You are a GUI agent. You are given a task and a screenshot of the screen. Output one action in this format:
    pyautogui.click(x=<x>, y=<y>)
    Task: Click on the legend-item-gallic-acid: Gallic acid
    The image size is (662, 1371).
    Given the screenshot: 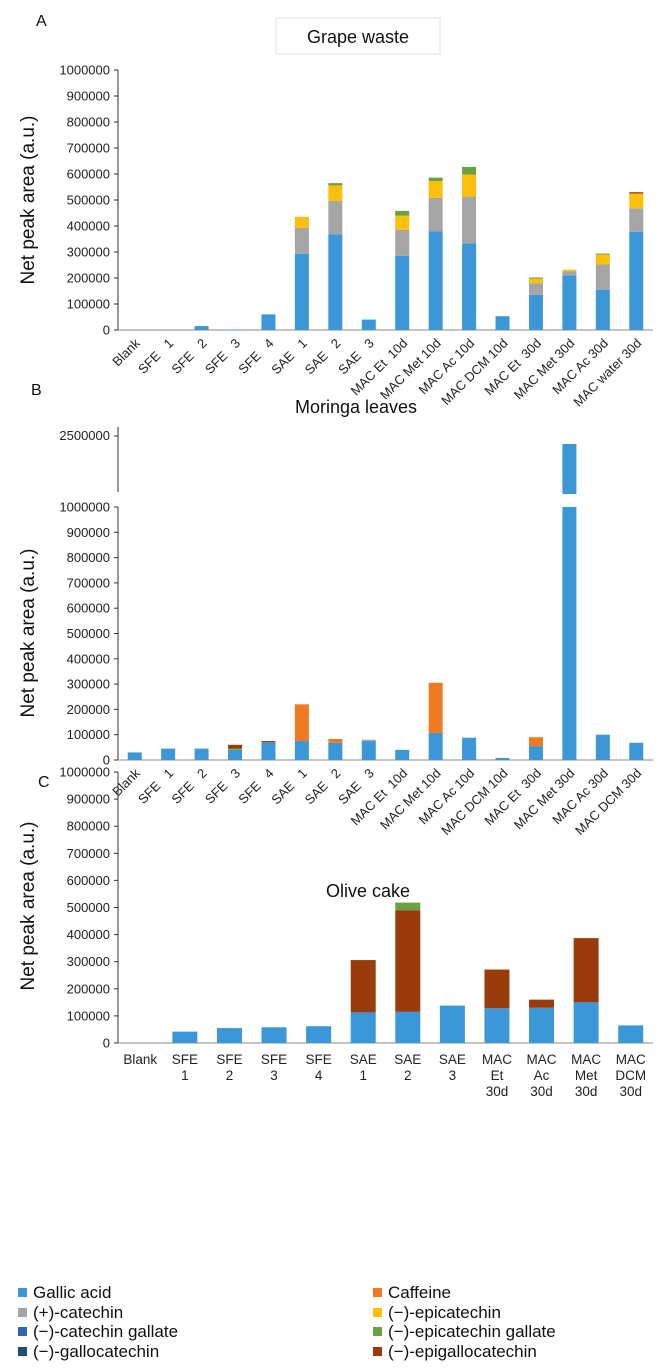 What is the action you would take?
    pyautogui.click(x=64, y=1293)
    